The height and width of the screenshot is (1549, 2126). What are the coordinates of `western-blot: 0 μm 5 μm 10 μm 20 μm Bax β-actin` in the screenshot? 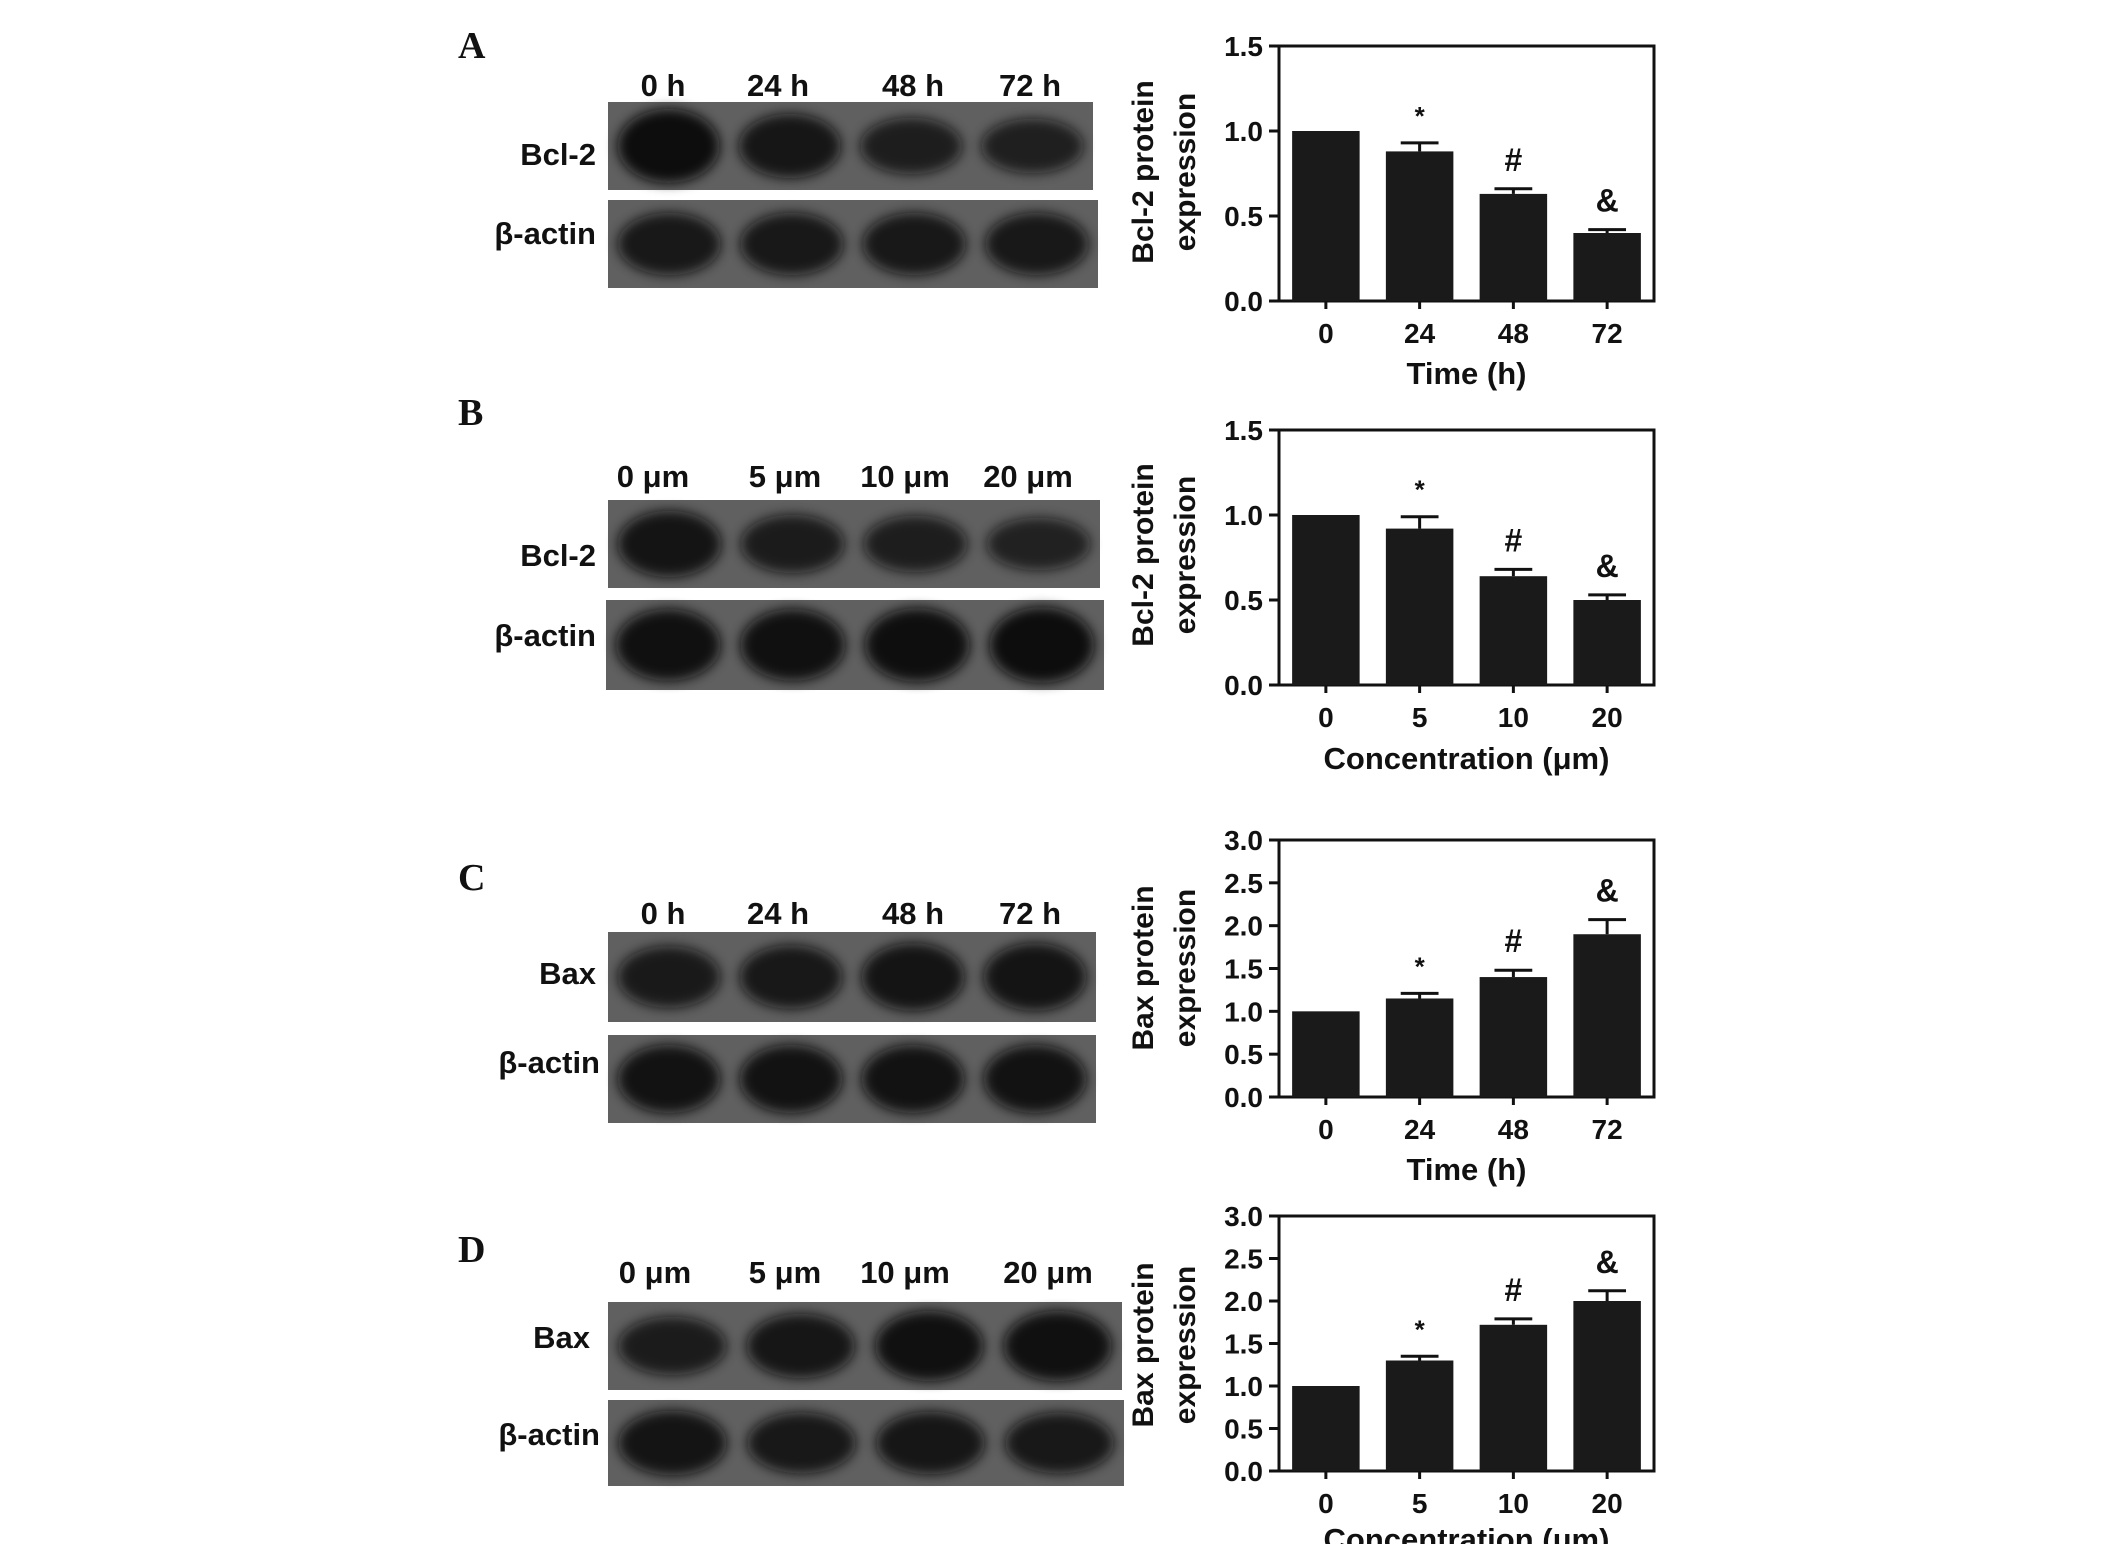 It's located at (811, 1370).